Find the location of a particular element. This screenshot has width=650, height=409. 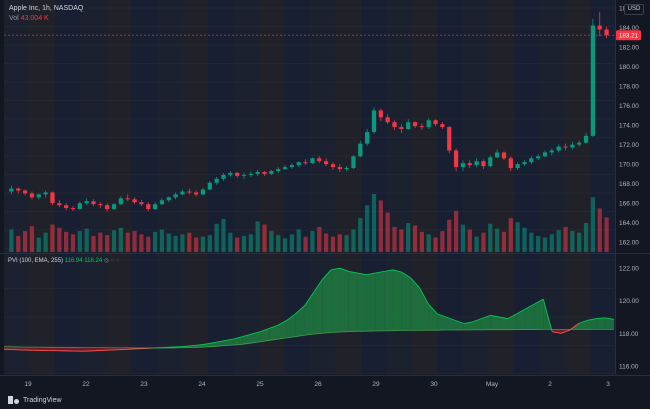

time-tick: May is located at coordinates (492, 384).